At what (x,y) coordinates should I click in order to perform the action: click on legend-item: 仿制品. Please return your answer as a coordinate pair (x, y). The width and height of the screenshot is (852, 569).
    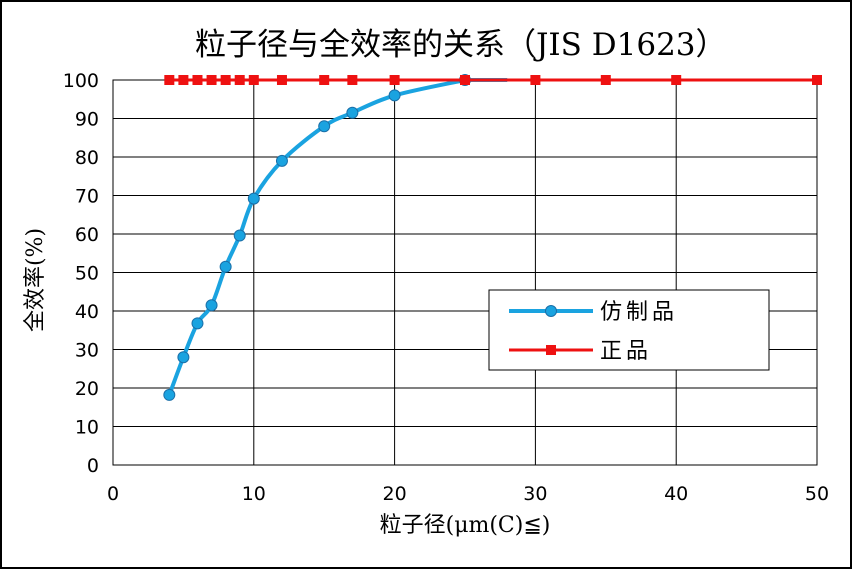
    Looking at the image, I should click on (593, 312).